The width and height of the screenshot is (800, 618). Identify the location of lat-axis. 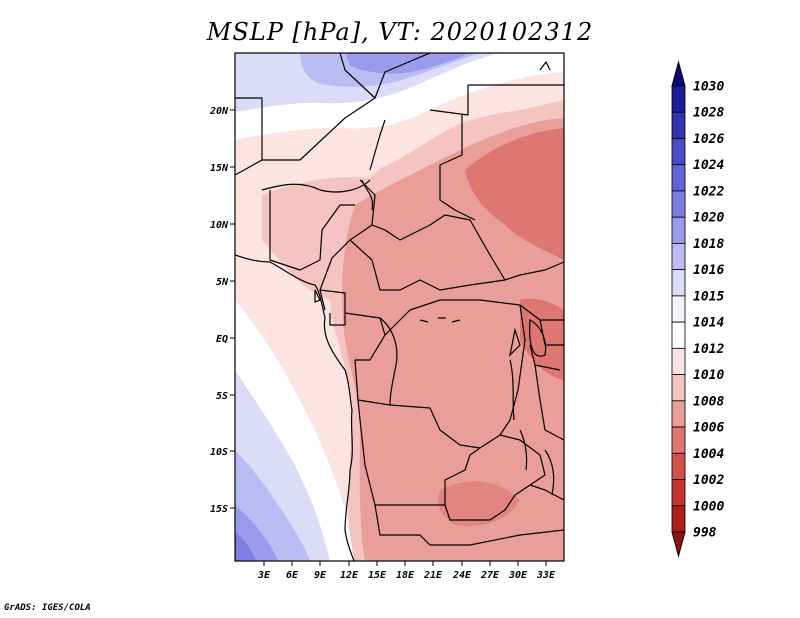
(232, 309).